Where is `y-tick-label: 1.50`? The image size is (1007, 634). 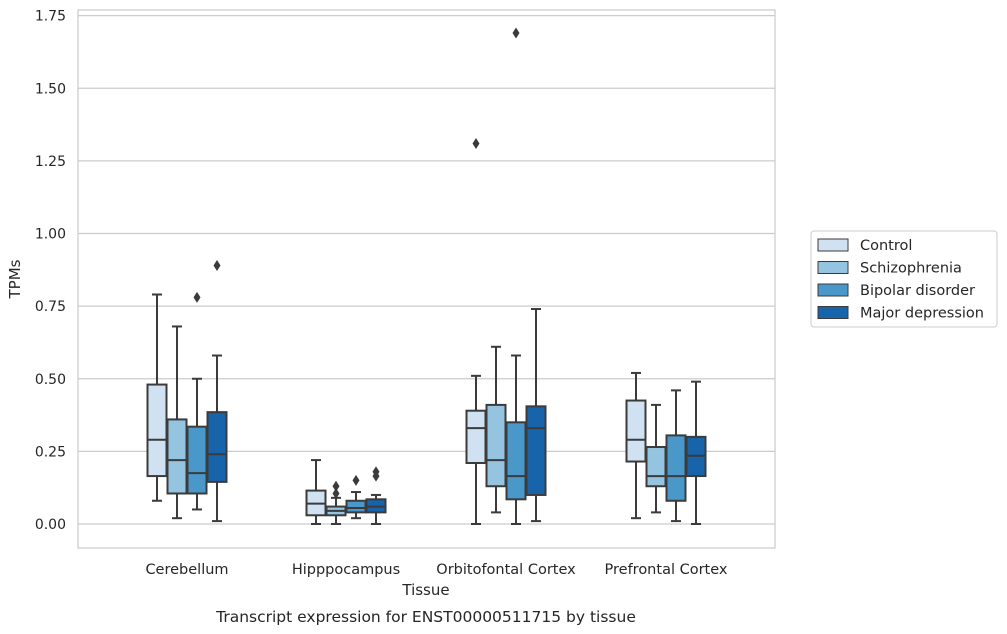 y-tick-label: 1.50 is located at coordinates (50, 89).